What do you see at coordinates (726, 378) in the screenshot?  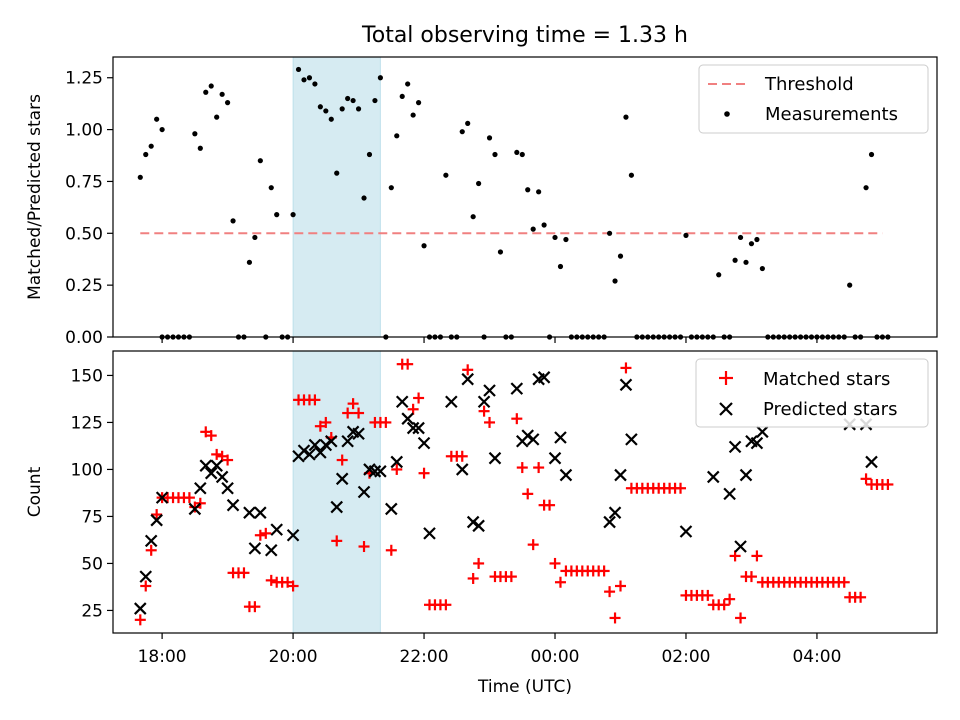 I see `matched-legend-swatch` at bounding box center [726, 378].